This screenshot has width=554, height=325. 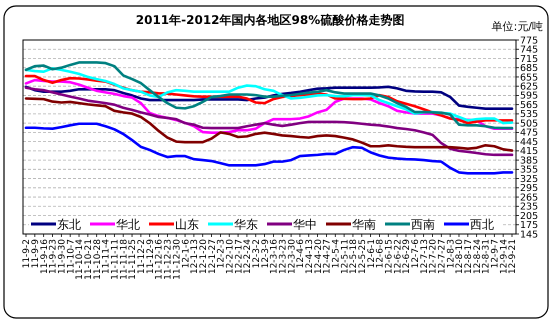 What do you see at coordinates (186, 253) in the screenshot?
I see `x-tick-label: 12-1-6` at bounding box center [186, 253].